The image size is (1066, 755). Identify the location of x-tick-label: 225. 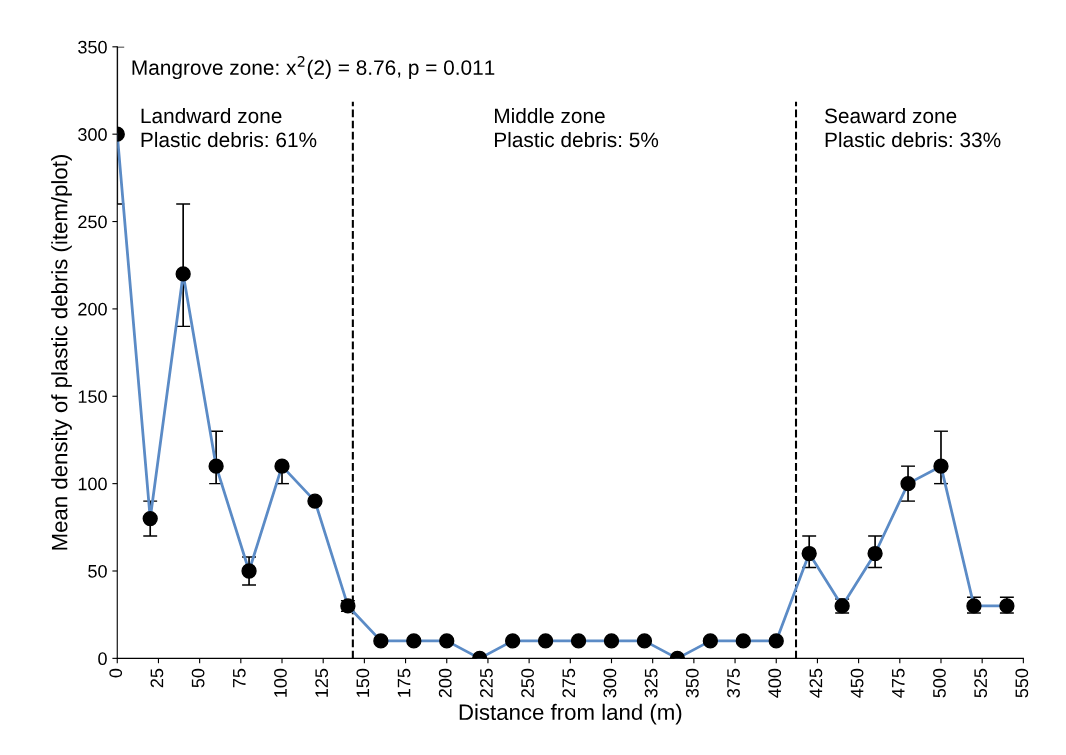
(486, 683).